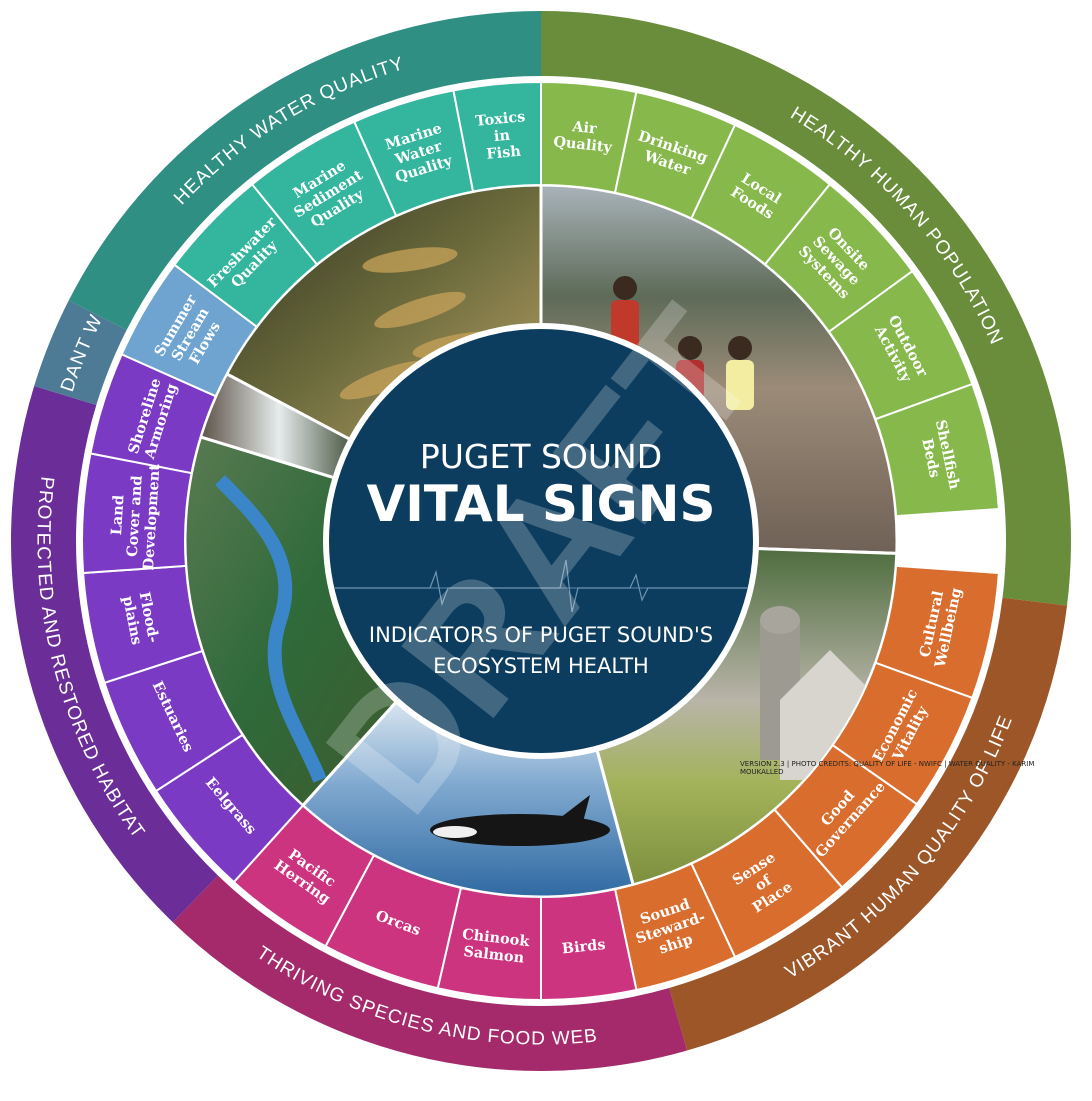  I want to click on indicator-label: ToxicsinFish, so click(502, 136).